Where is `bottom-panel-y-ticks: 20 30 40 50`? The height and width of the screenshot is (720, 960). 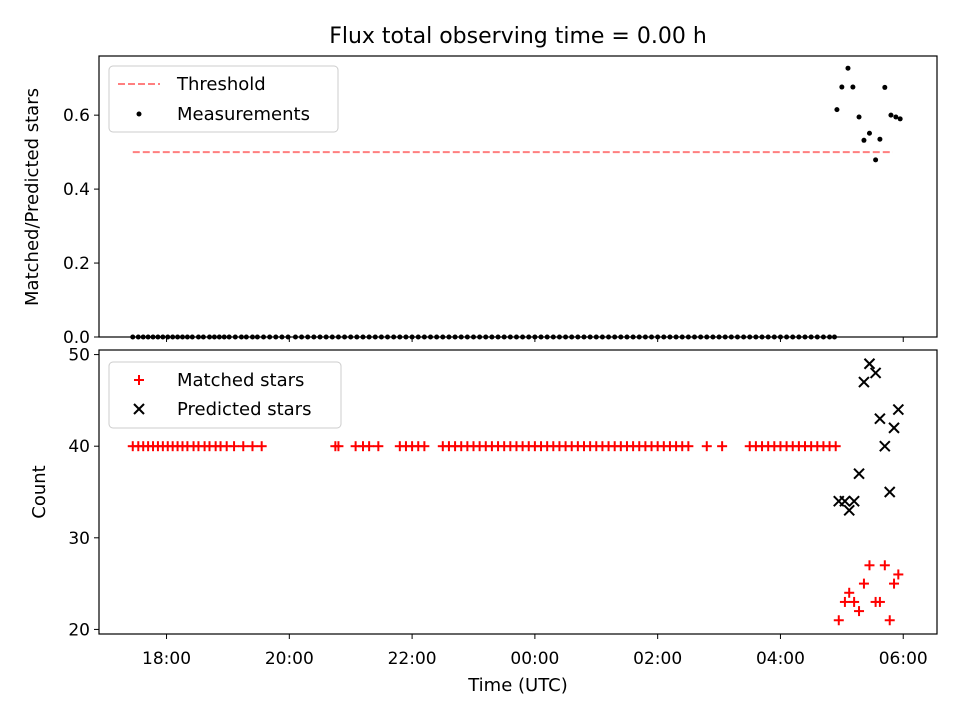
bottom-panel-y-ticks: 20 30 40 50 is located at coordinates (83, 493).